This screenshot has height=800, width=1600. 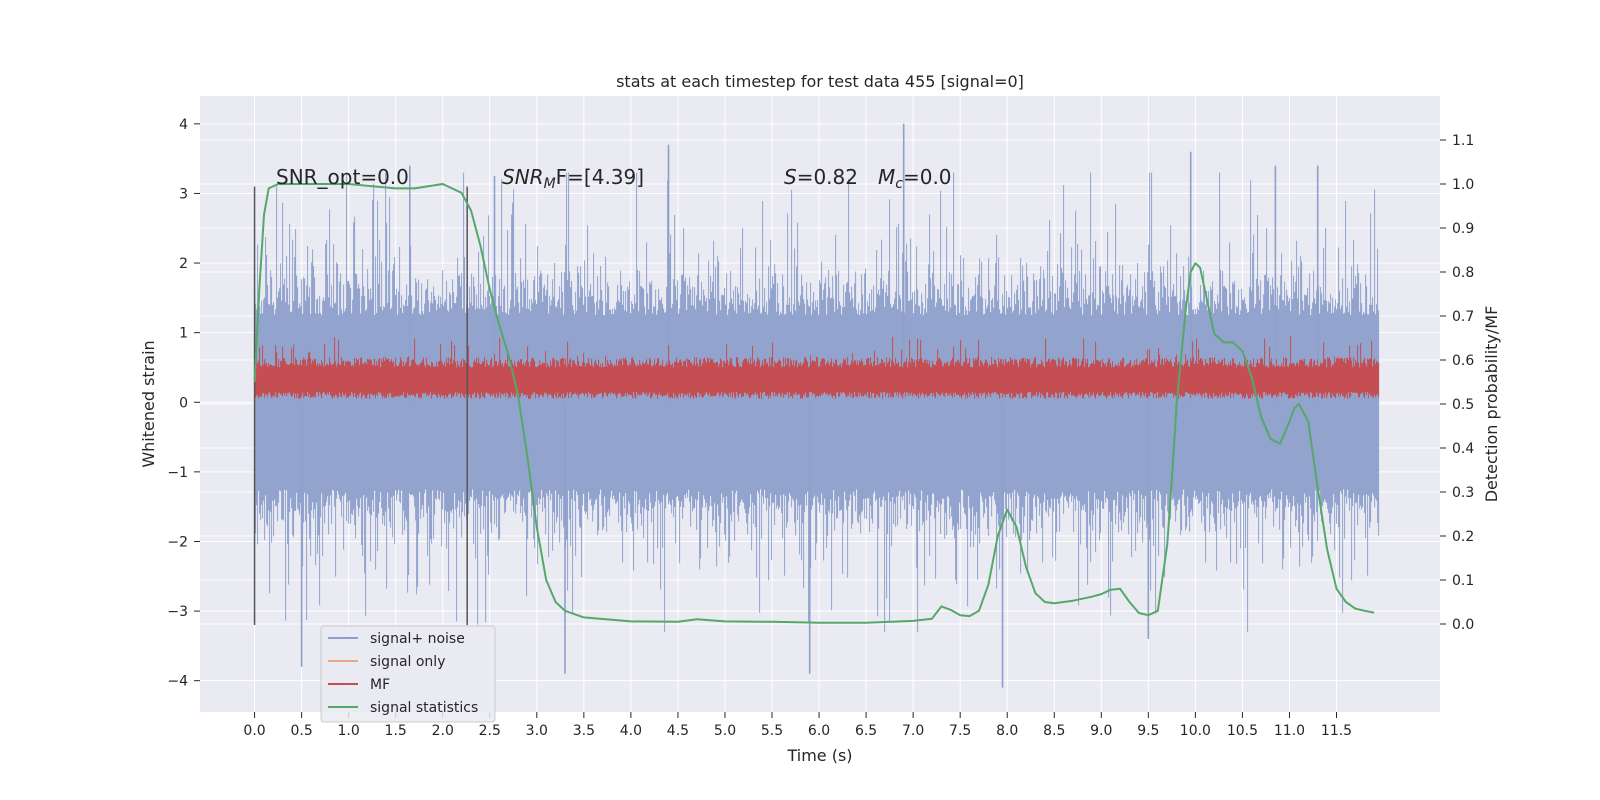 I want to click on x-tick-label-5: 2.5, so click(x=490, y=731).